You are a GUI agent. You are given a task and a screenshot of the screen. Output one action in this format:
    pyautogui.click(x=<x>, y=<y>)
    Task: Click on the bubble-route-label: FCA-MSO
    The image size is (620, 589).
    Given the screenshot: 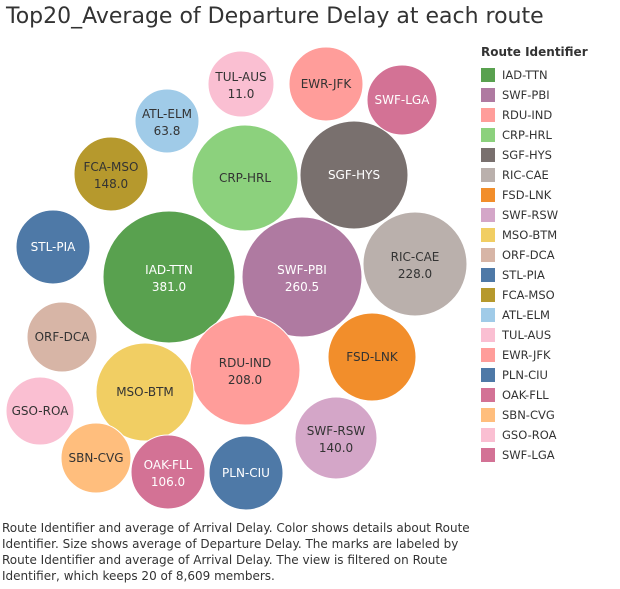 What is the action you would take?
    pyautogui.click(x=111, y=167)
    